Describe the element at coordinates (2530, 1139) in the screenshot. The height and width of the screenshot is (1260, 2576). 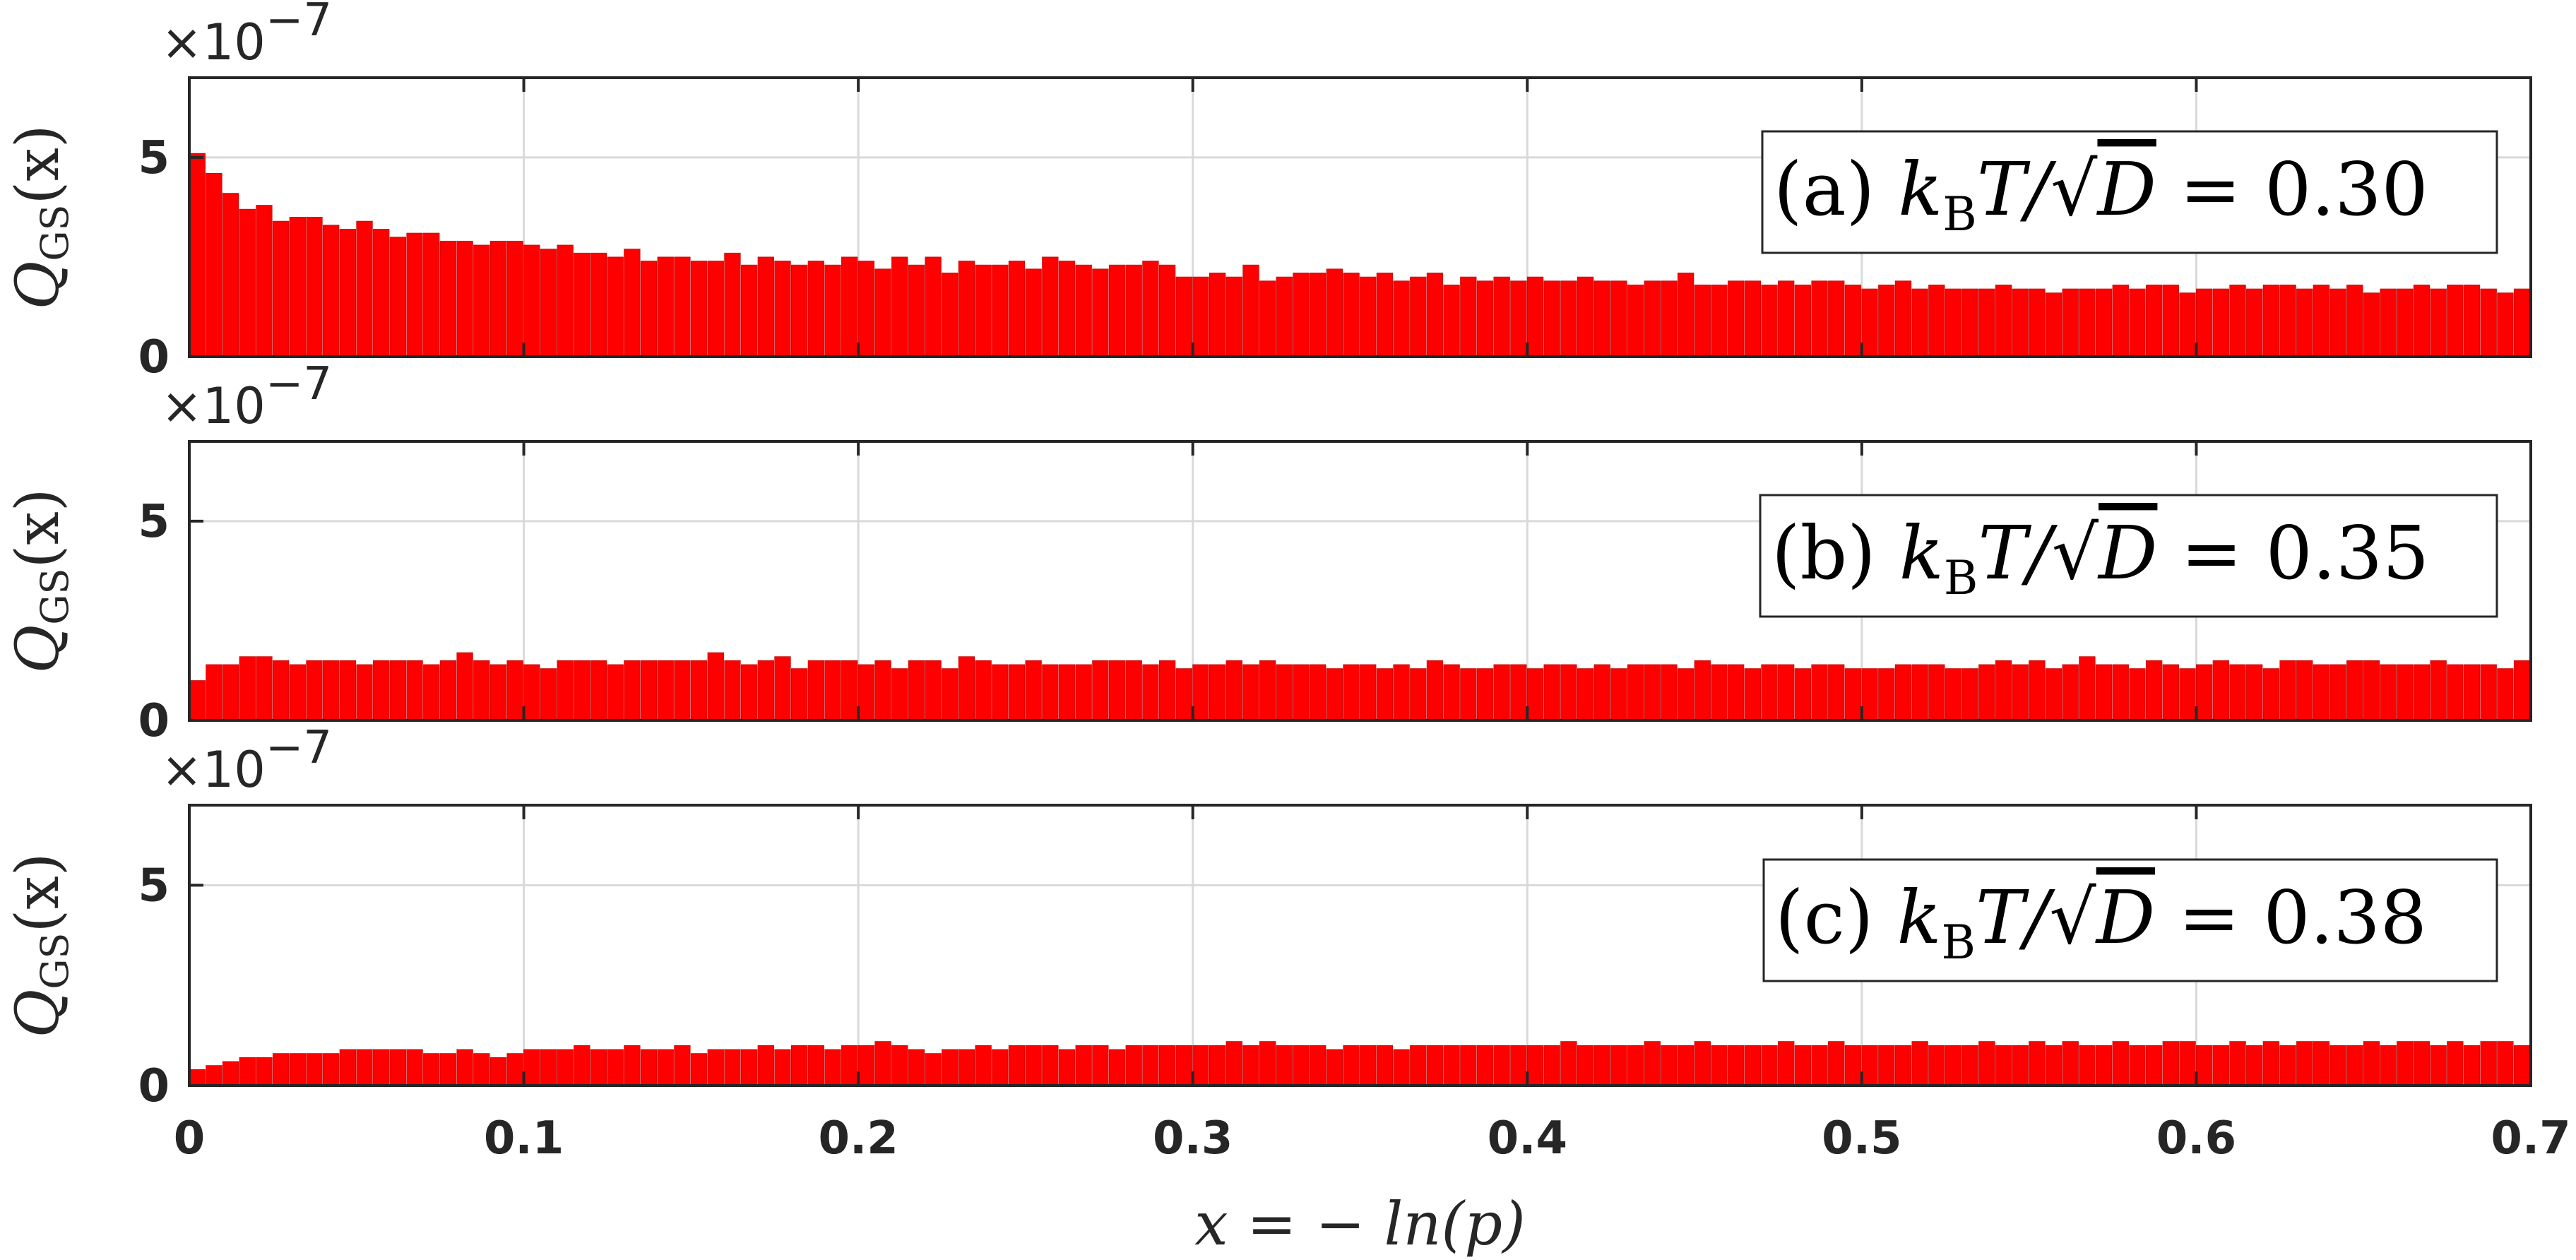
I see `x-tick-label: 0.7` at that location.